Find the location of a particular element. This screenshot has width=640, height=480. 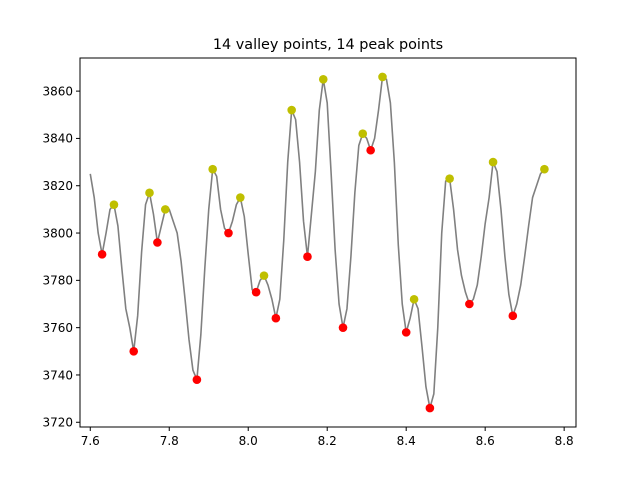

y-tick-label: 3780 is located at coordinates (57, 281).